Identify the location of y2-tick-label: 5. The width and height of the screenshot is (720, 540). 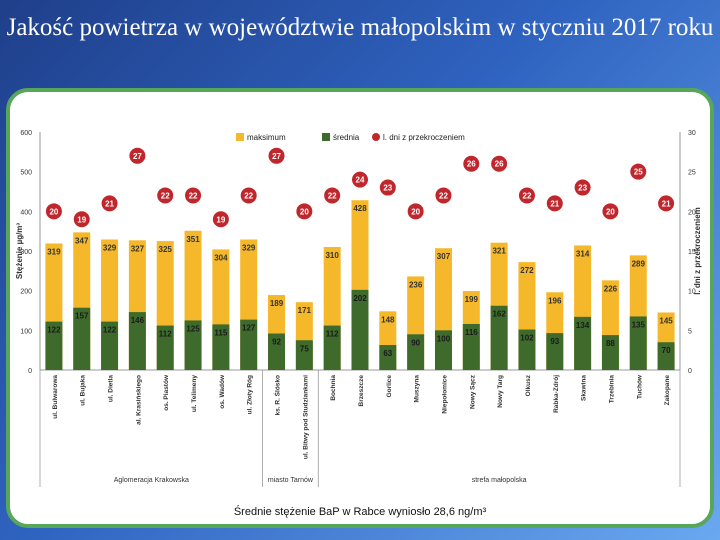
(690, 331).